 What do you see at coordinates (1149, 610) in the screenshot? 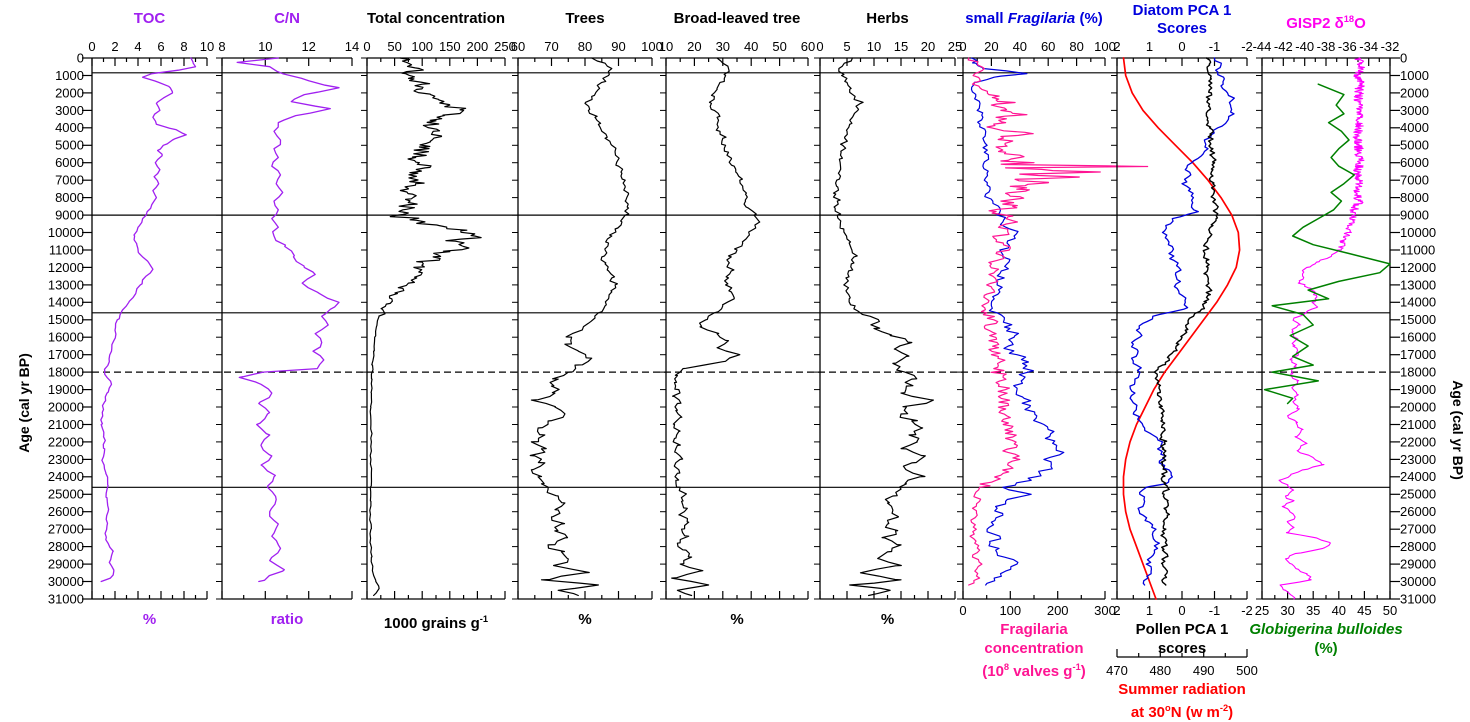
I see `axis-number: 1` at bounding box center [1149, 610].